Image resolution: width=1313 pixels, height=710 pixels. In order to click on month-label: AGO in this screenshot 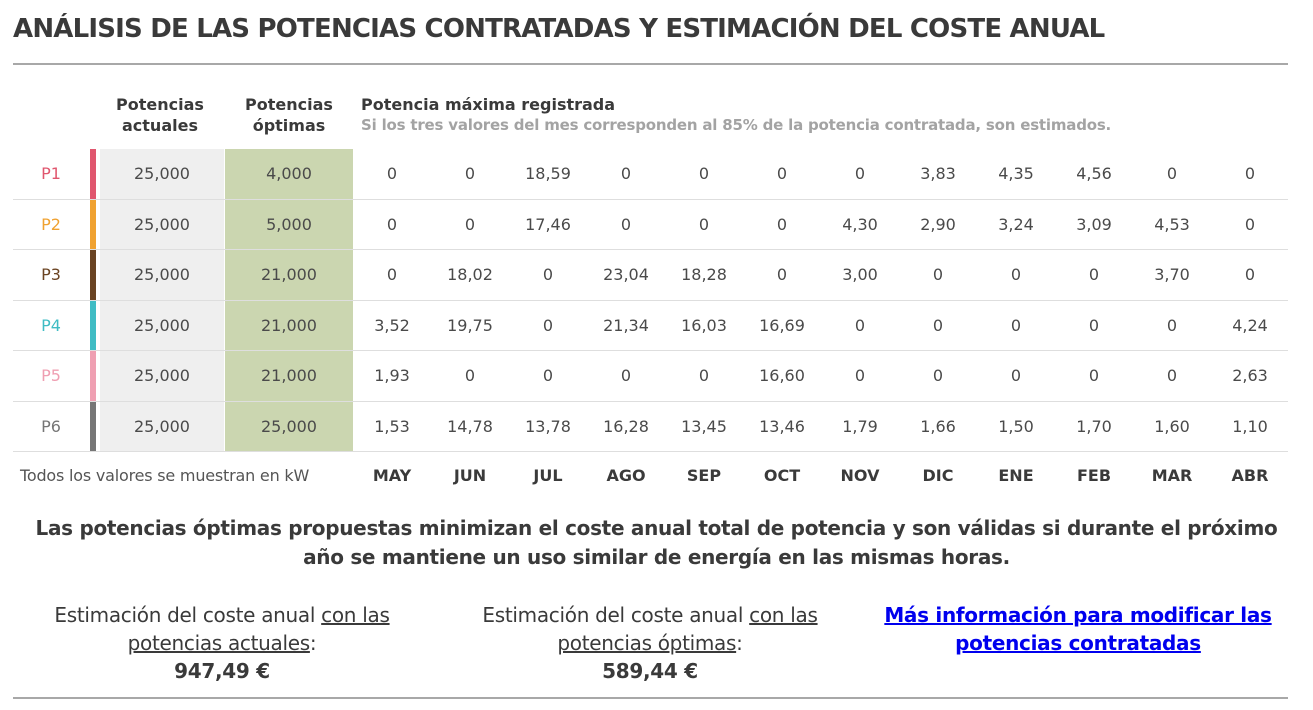, I will do `click(626, 475)`.